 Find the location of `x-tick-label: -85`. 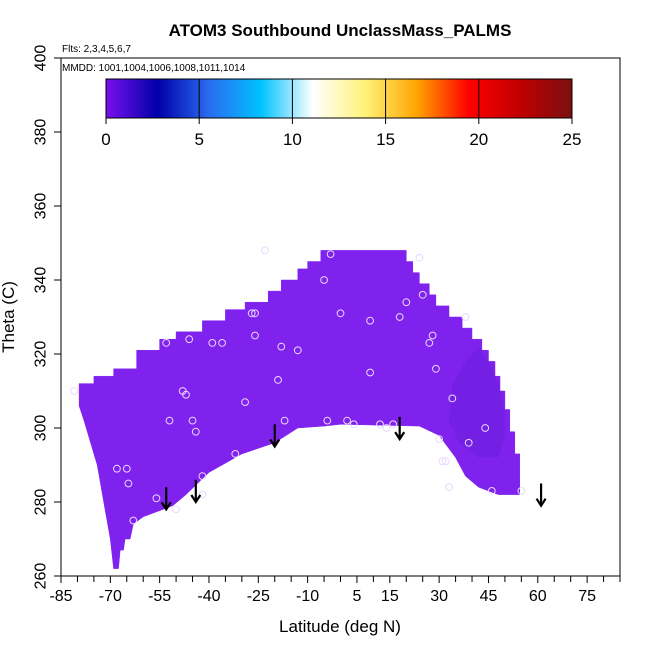

x-tick-label: -85 is located at coordinates (60, 596).